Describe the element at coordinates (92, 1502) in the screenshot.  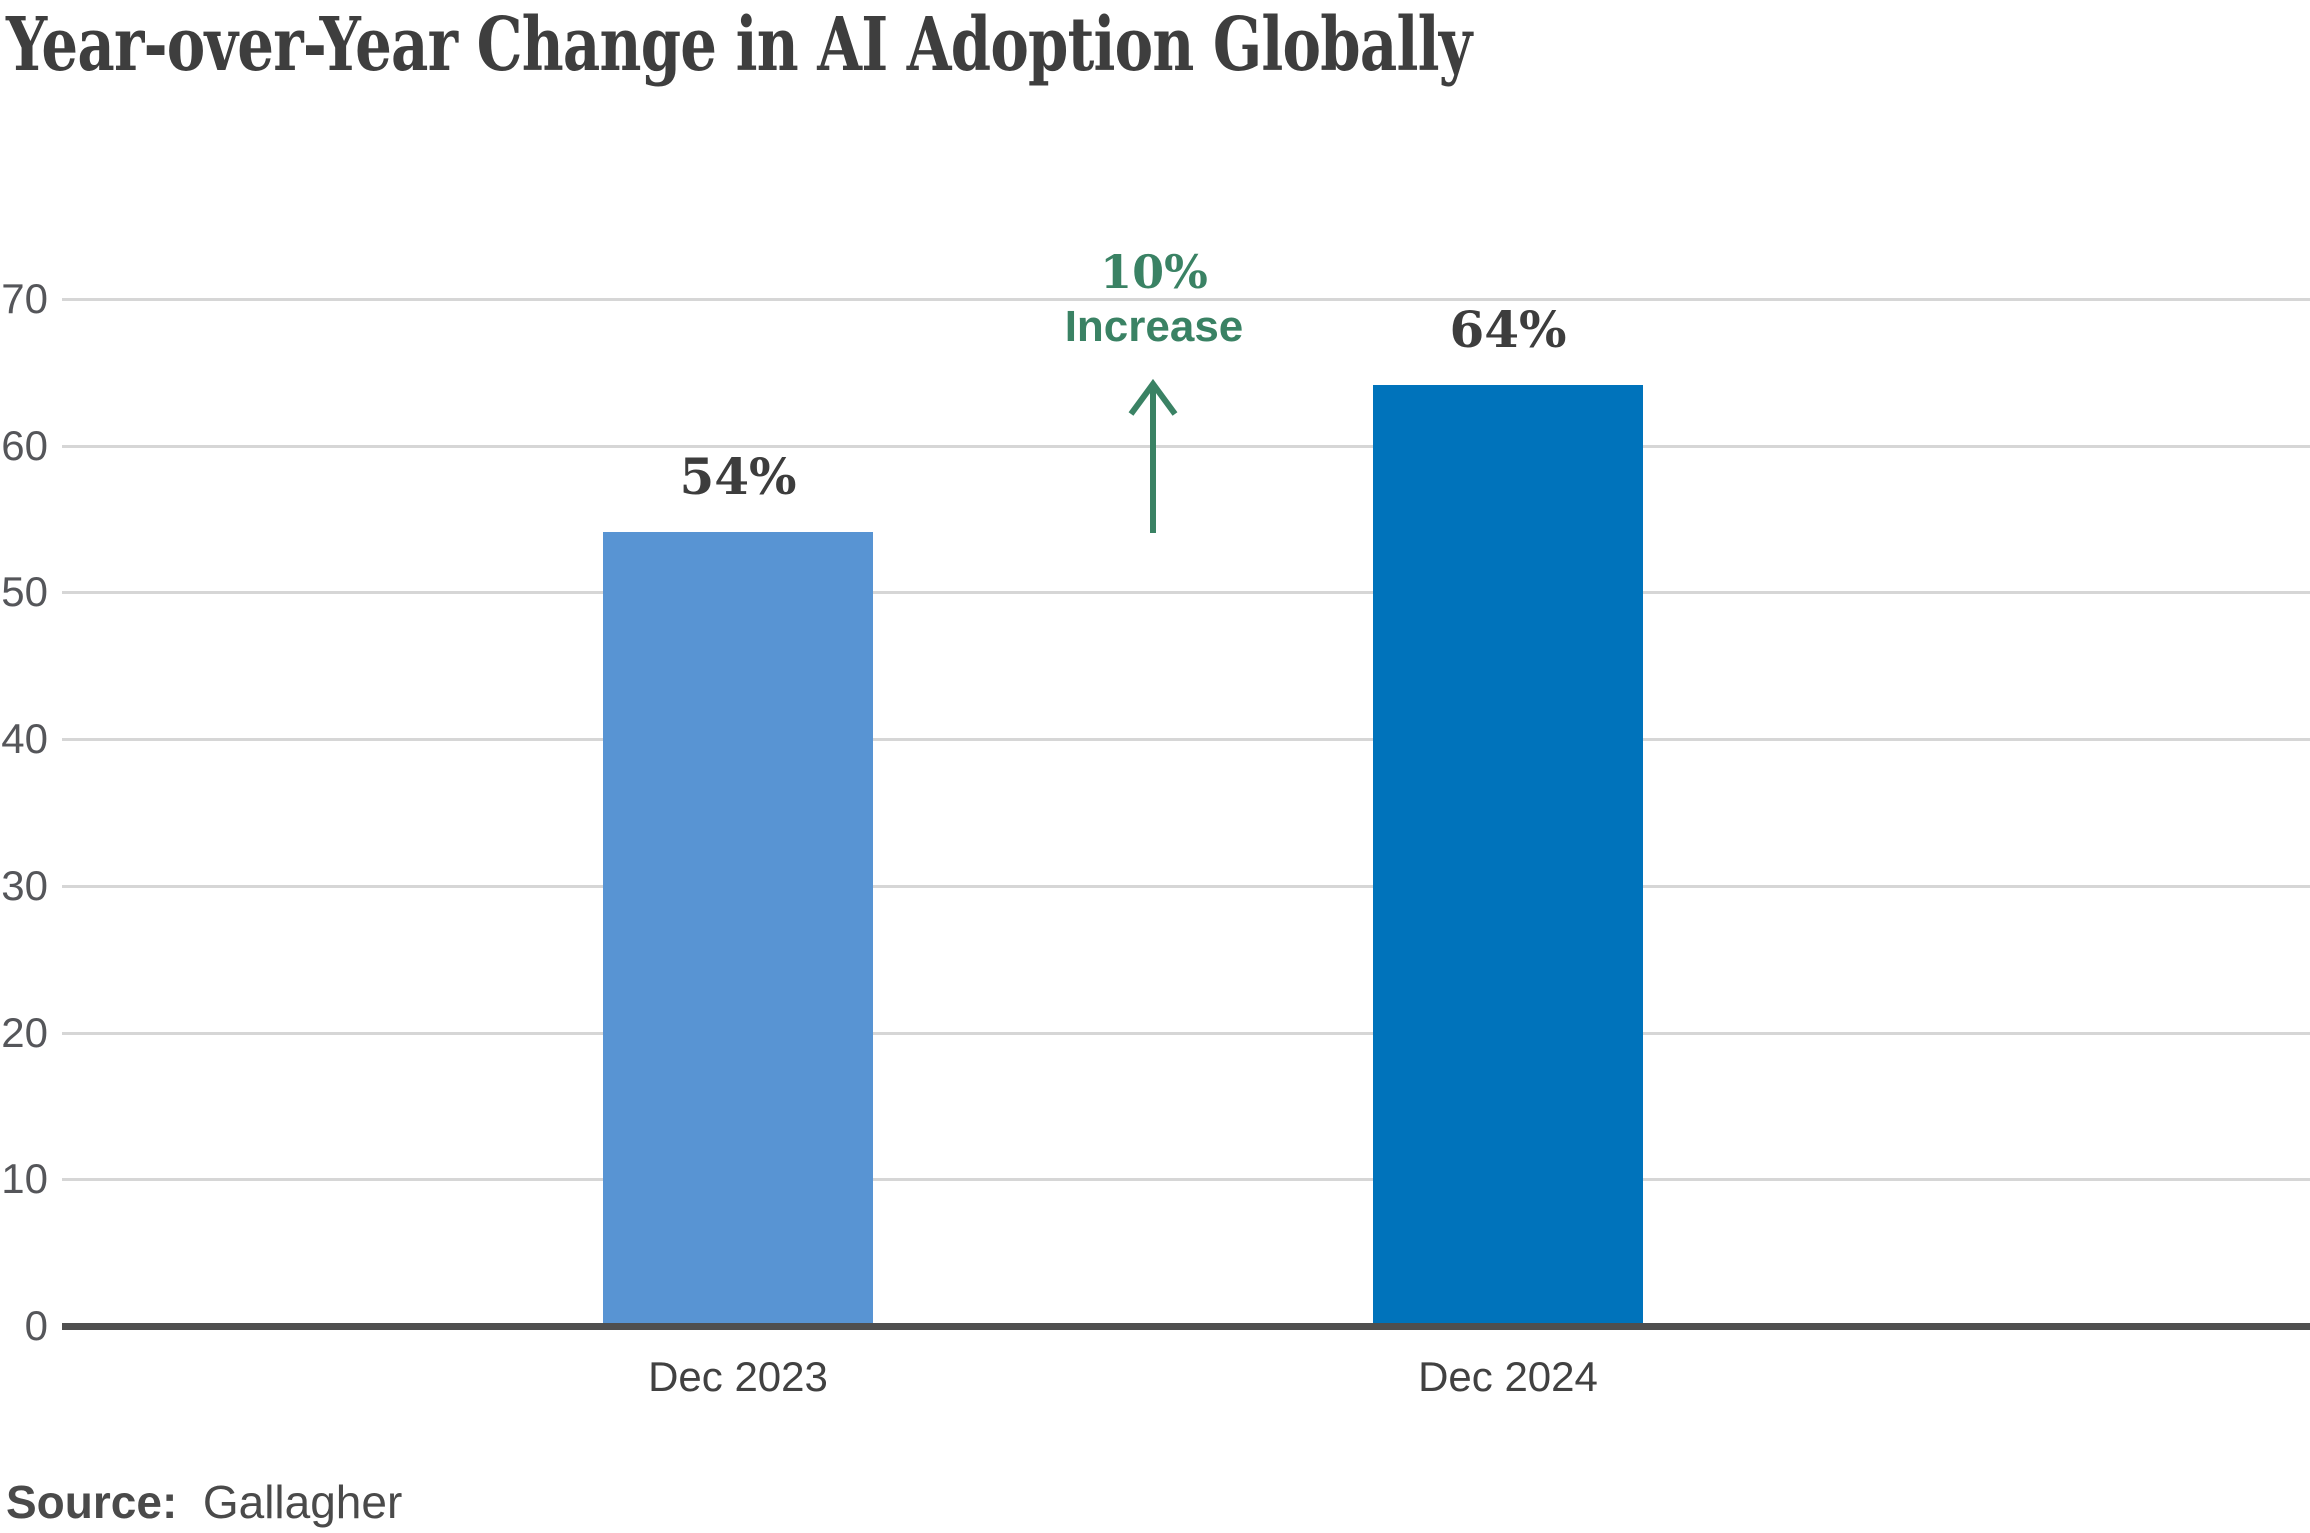
I see `source-label: Source:` at that location.